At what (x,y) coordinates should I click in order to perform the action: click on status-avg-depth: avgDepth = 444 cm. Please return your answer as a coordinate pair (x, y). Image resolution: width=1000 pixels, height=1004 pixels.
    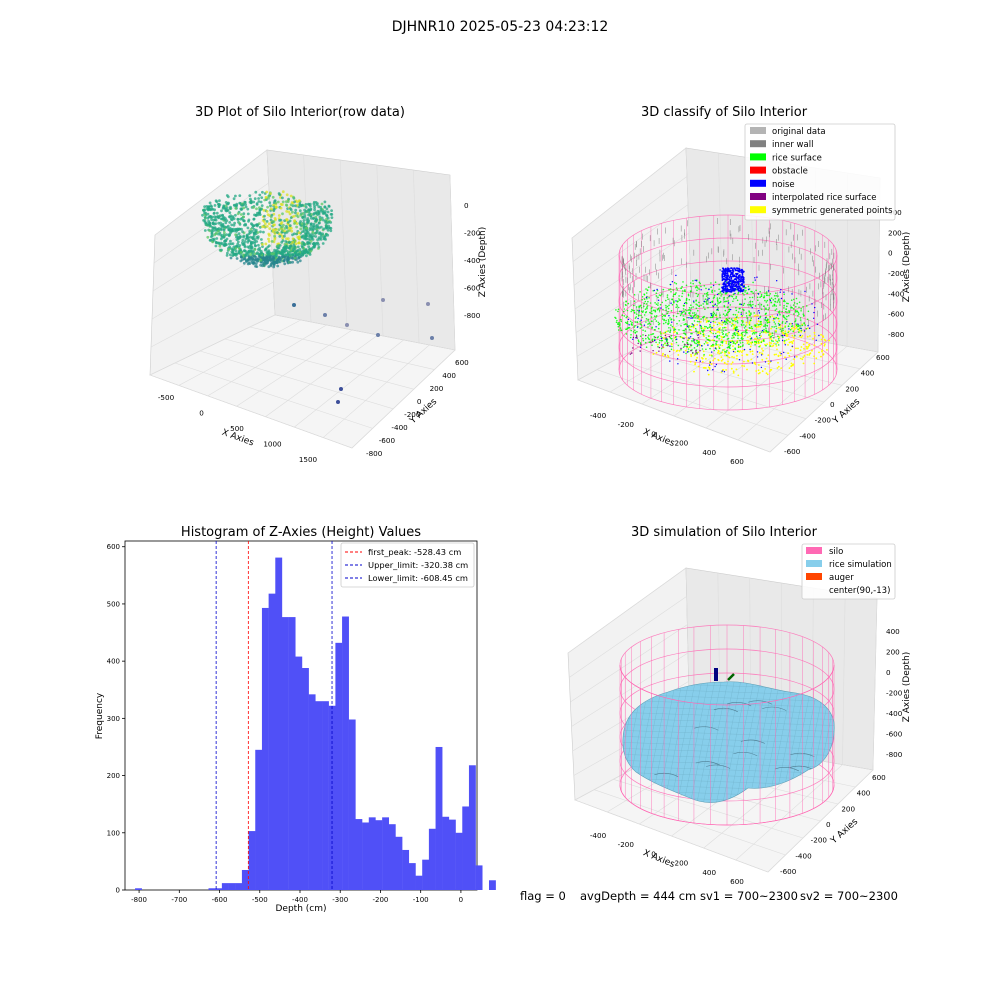
    Looking at the image, I should click on (638, 896).